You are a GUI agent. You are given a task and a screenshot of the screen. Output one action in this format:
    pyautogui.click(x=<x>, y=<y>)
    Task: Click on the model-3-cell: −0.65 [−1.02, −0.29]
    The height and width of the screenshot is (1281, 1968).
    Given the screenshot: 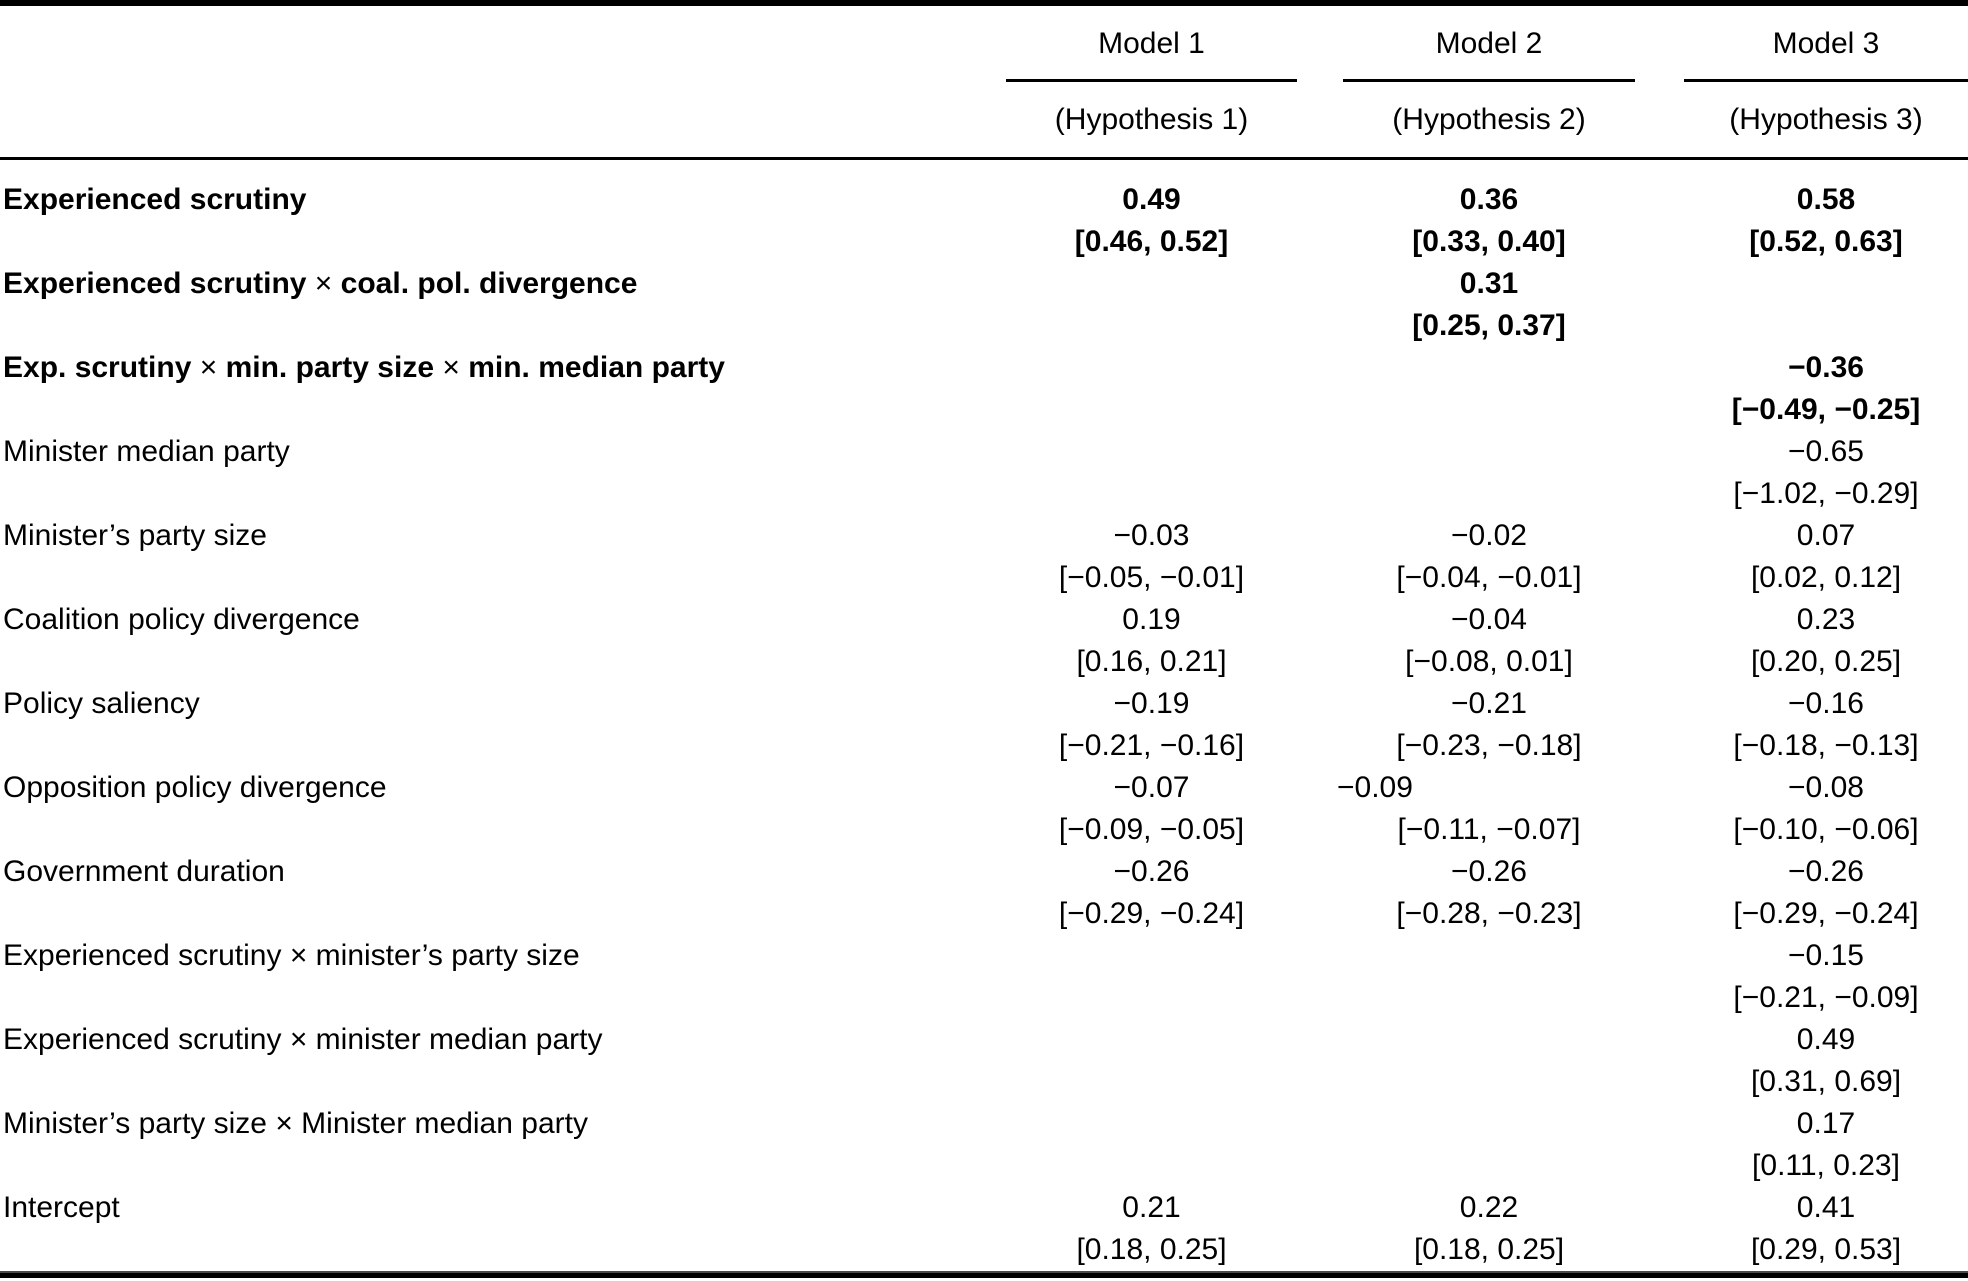 What is the action you would take?
    pyautogui.click(x=1826, y=473)
    